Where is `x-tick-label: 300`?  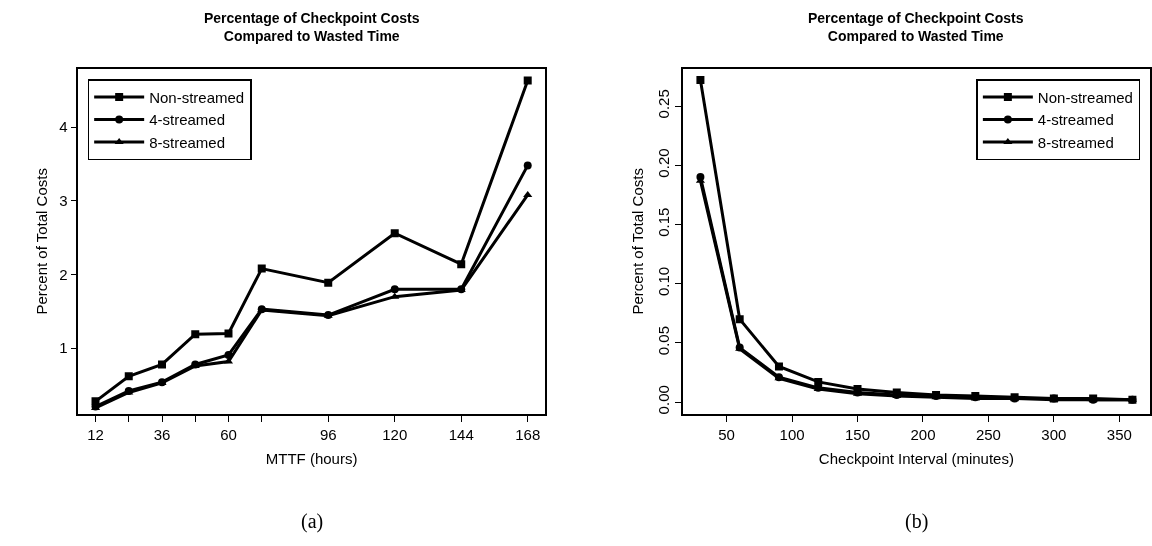
x-tick-label: 300 is located at coordinates (1054, 434).